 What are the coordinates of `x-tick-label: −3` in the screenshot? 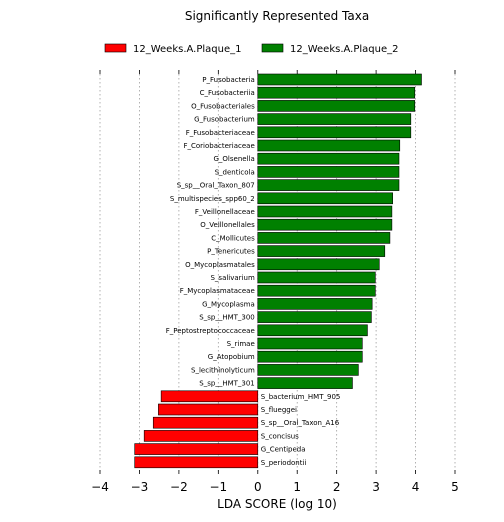 It's located at (140, 487).